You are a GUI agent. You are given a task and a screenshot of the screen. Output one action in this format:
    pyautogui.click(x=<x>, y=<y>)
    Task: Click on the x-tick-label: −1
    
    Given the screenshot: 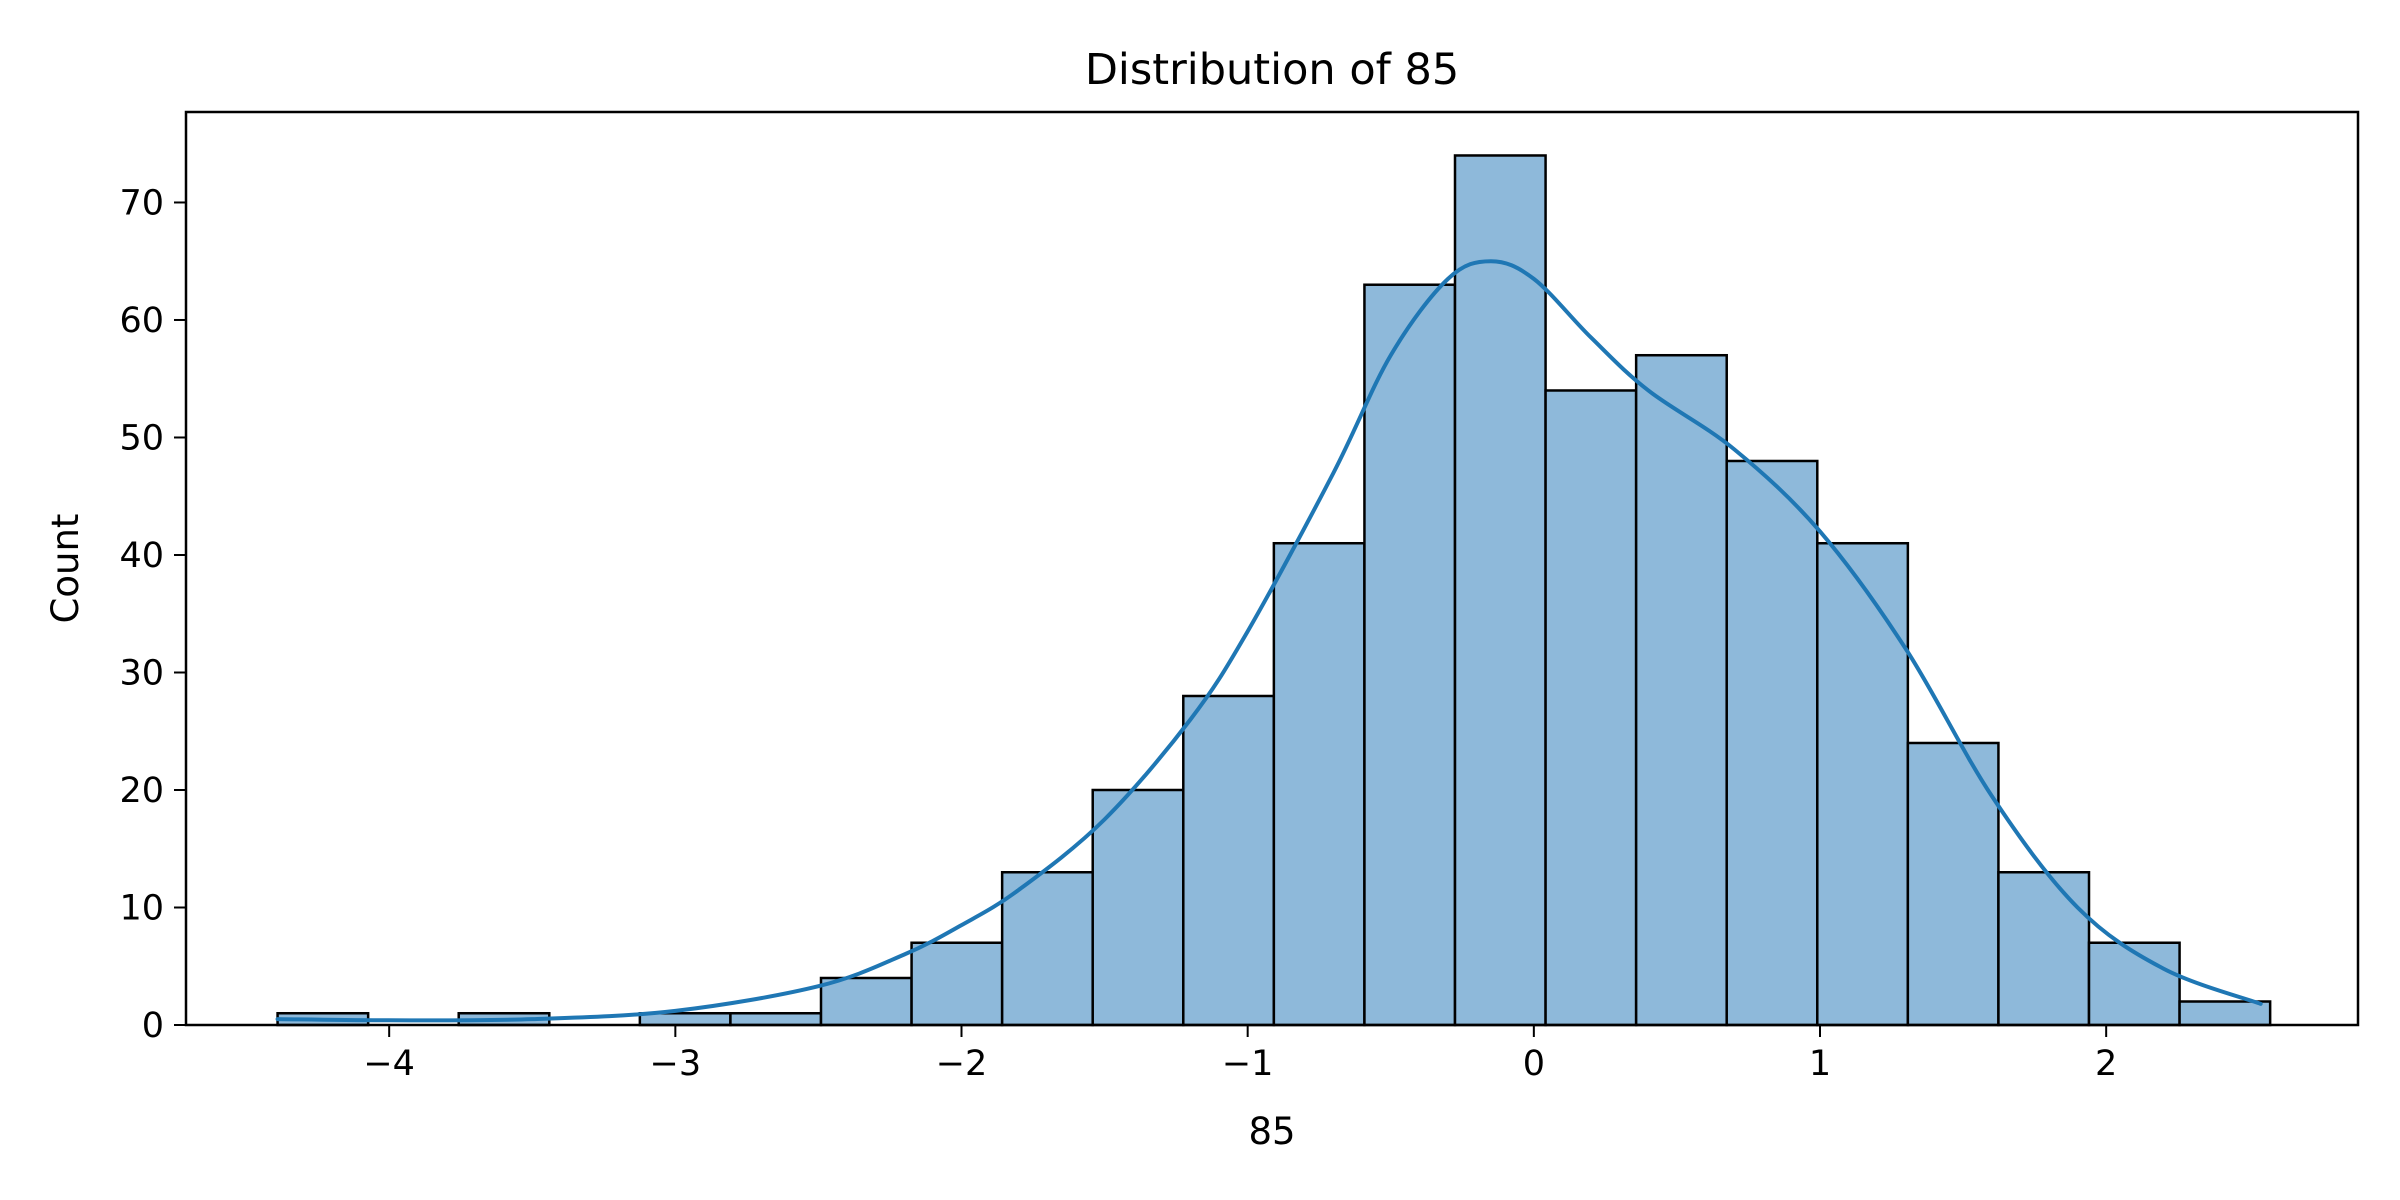 What is the action you would take?
    pyautogui.click(x=1248, y=1064)
    